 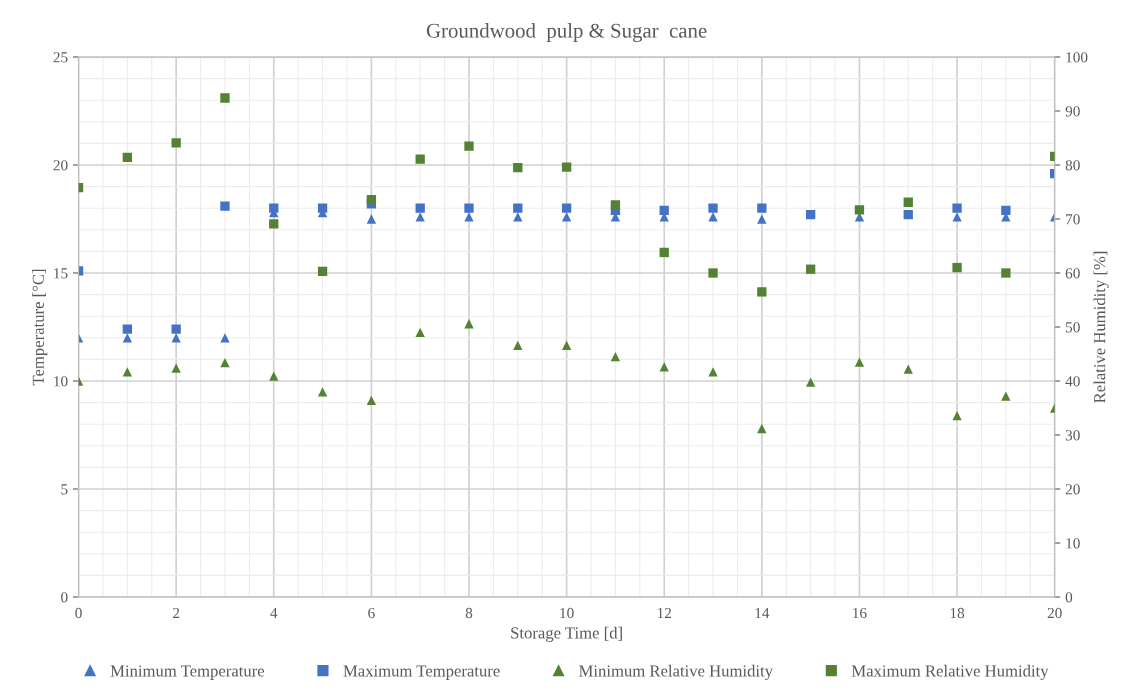 I want to click on y2-axis-title: Relative Humidity [%], so click(x=1101, y=327).